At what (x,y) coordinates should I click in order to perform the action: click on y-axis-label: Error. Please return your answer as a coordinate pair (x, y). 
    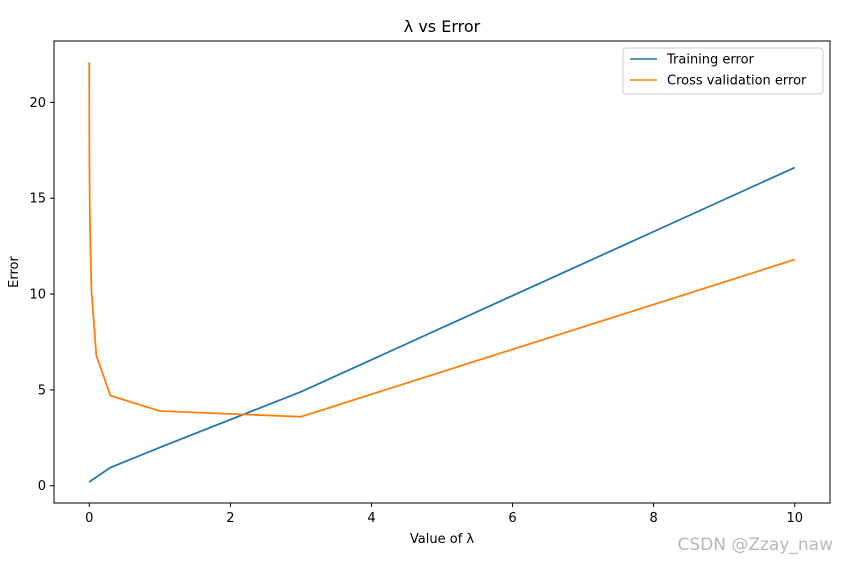
    Looking at the image, I should click on (14, 272).